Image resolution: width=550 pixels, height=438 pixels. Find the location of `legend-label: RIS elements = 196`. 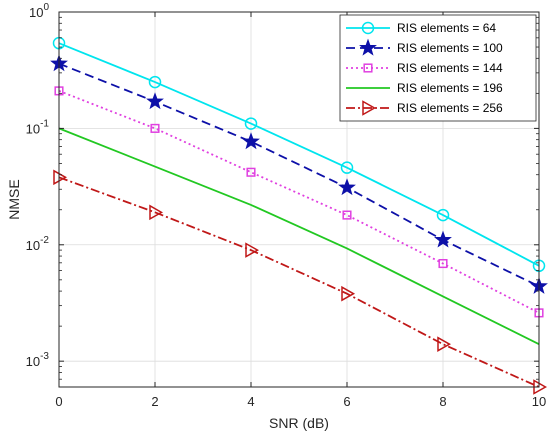

legend-label: RIS elements = 196 is located at coordinates (450, 88).